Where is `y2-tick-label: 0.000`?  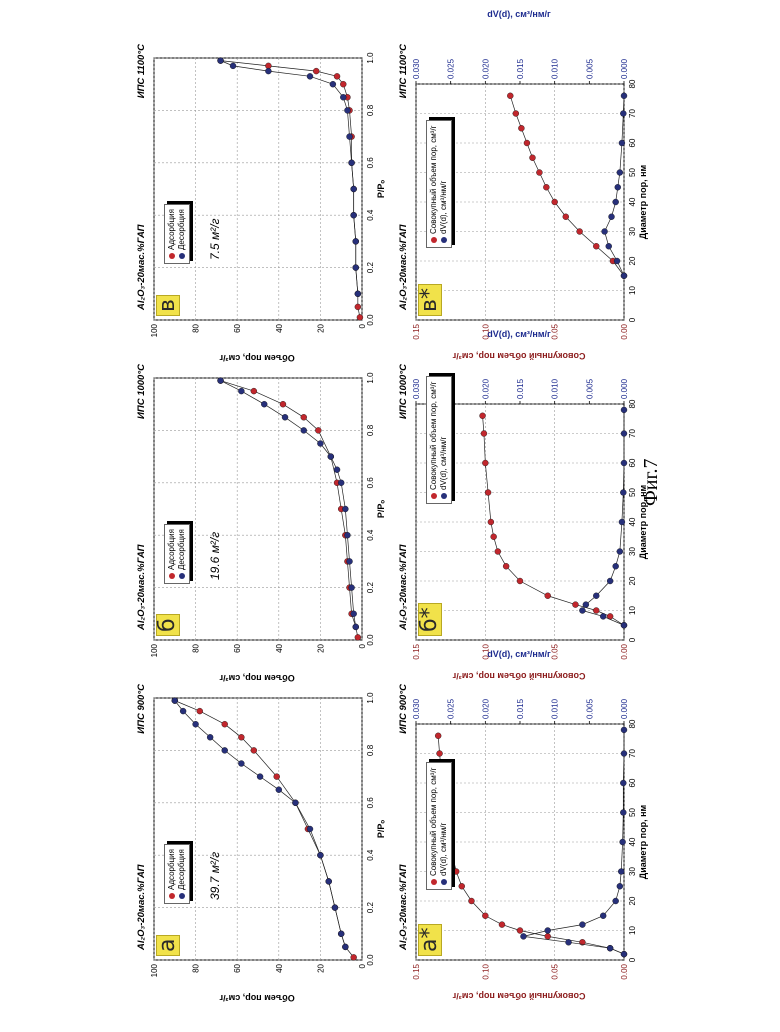 y2-tick-label: 0.000 is located at coordinates (624, 708).